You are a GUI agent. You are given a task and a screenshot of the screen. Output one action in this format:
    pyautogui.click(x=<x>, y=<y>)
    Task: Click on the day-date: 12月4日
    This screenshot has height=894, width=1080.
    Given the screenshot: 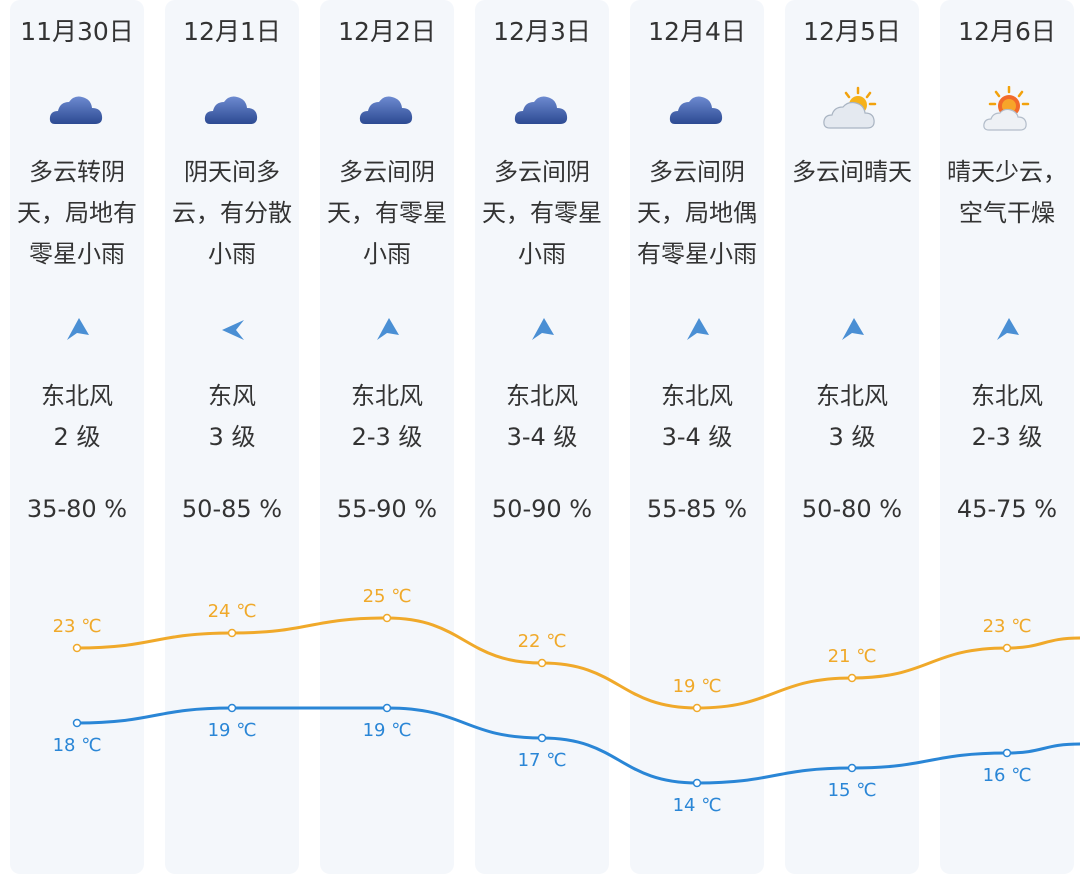 What is the action you would take?
    pyautogui.click(x=697, y=31)
    